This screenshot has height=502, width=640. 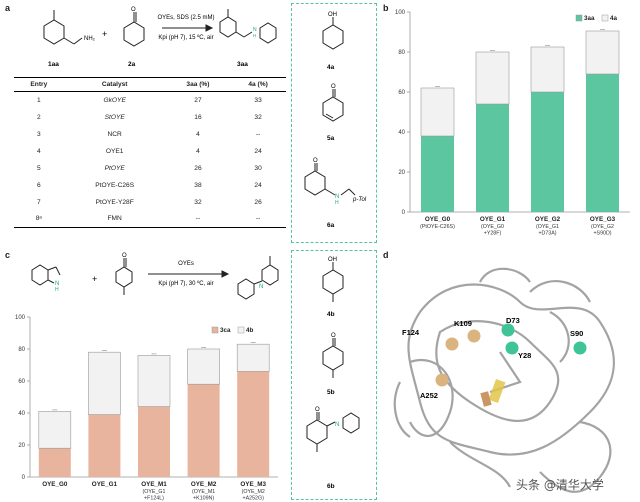 I want to click on o-label-2b: O, so click(x=124, y=256).